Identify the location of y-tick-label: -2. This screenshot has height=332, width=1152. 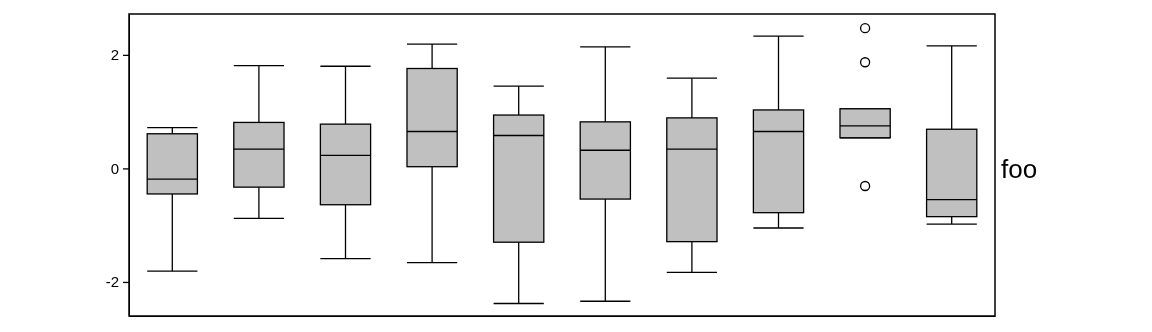
(112, 282).